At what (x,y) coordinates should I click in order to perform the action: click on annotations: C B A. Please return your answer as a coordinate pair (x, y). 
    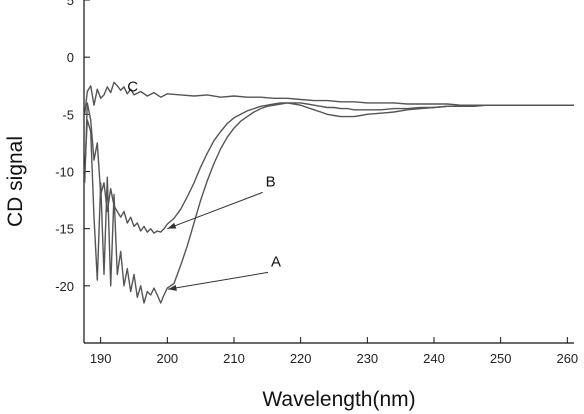
    Looking at the image, I should click on (204, 184).